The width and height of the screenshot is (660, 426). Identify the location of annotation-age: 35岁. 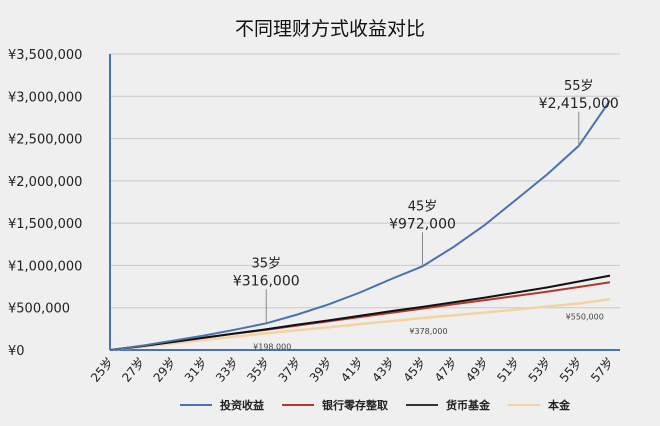
(266, 263).